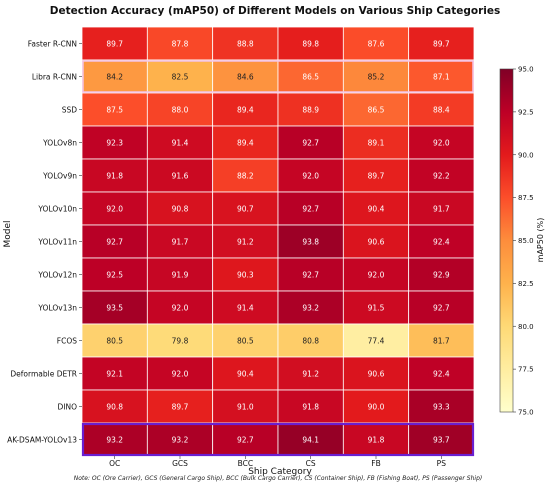  I want to click on cell-value-label: 91.9, so click(180, 275).